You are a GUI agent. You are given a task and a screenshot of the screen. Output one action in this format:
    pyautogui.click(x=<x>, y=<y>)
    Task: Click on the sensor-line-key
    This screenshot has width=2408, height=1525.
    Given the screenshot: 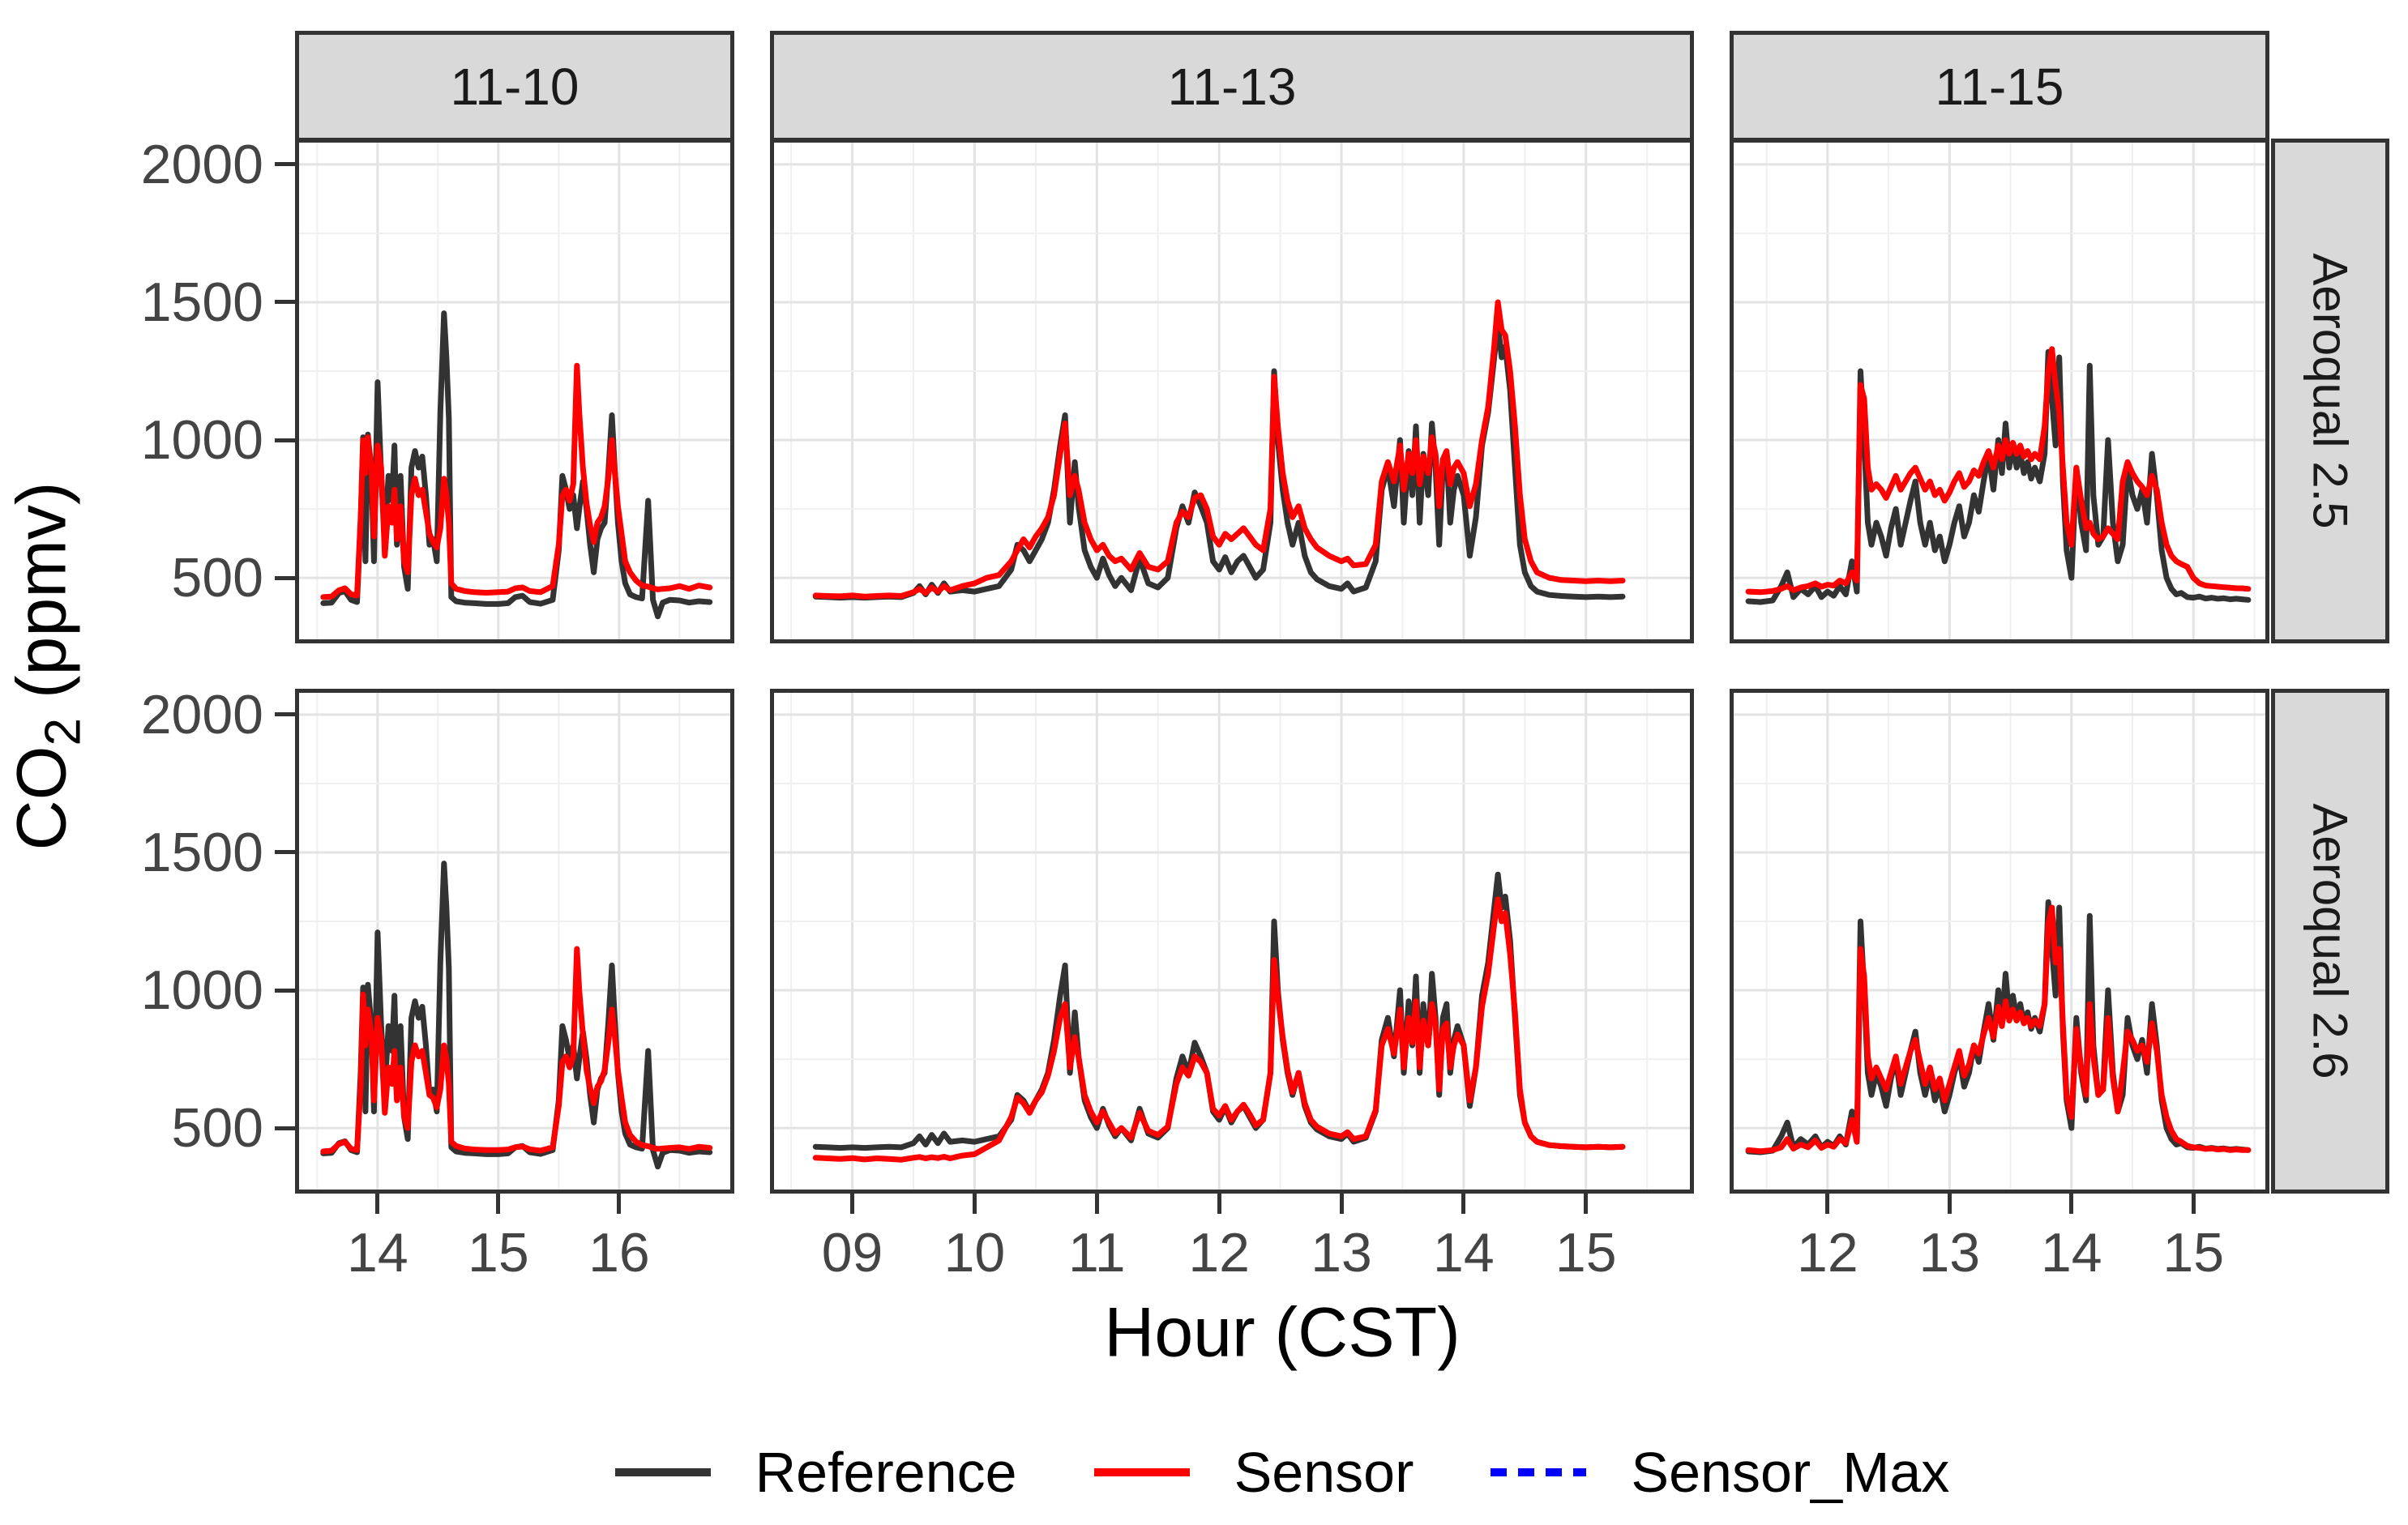 What is the action you would take?
    pyautogui.click(x=1141, y=1472)
    